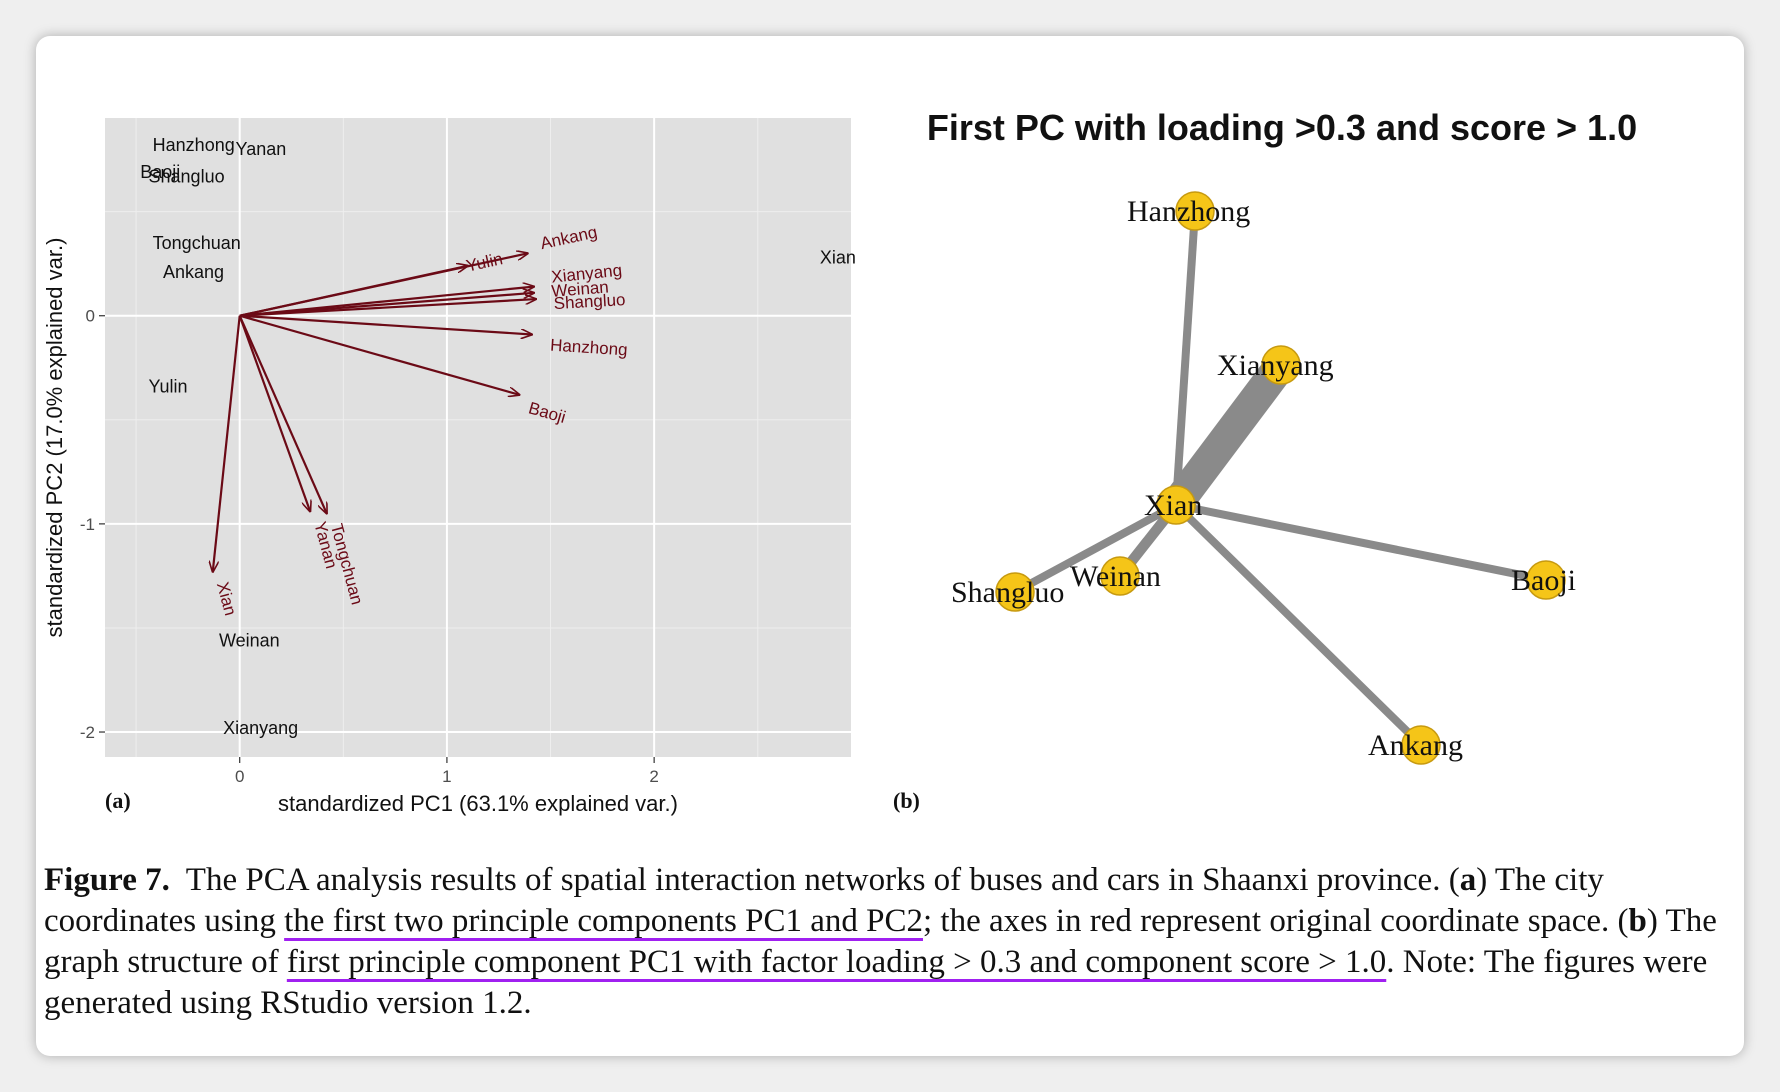  I want to click on loading-label-weinan: Weinan, so click(580, 288).